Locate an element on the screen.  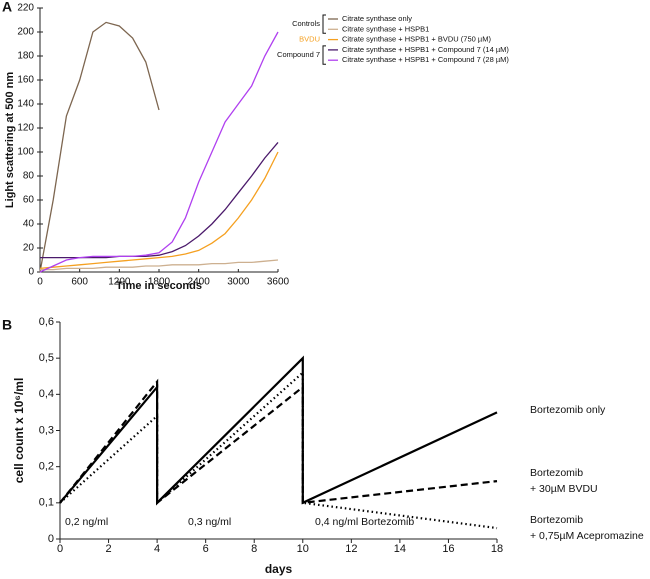
y-tick-label: 100 is located at coordinates (25, 152).